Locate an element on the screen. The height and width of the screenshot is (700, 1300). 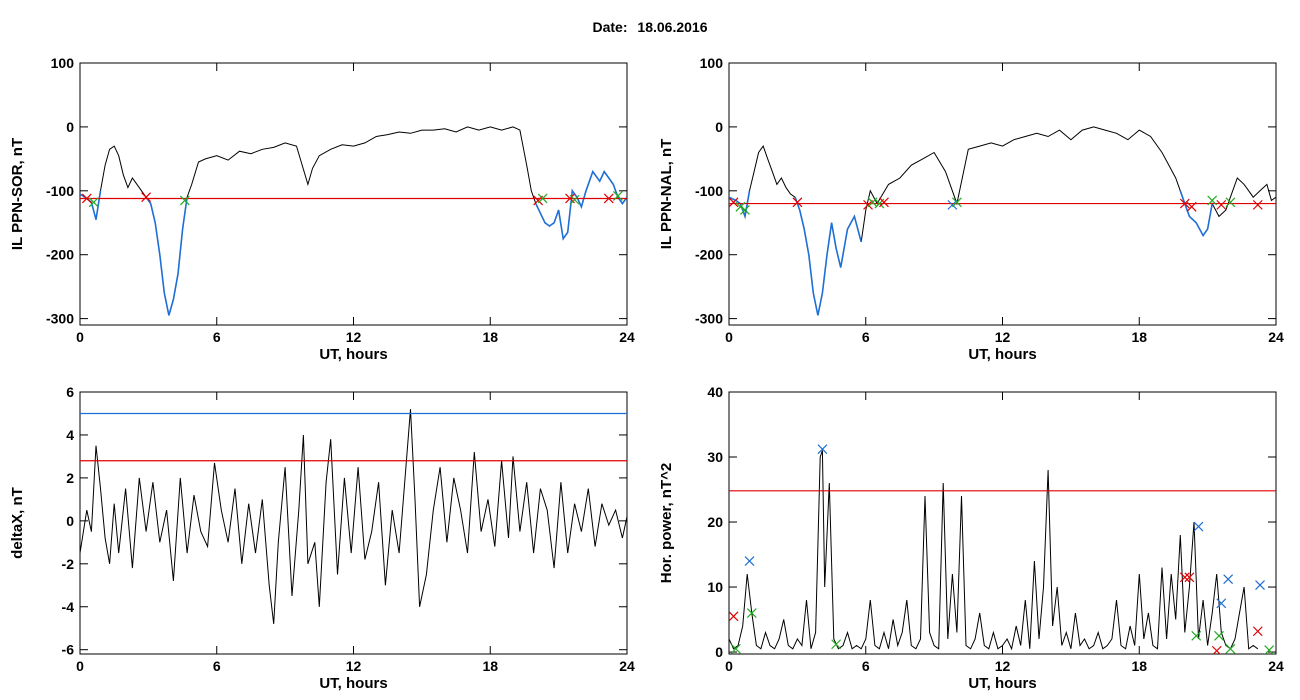
chart-0-plot-area is located at coordinates (353, 221).